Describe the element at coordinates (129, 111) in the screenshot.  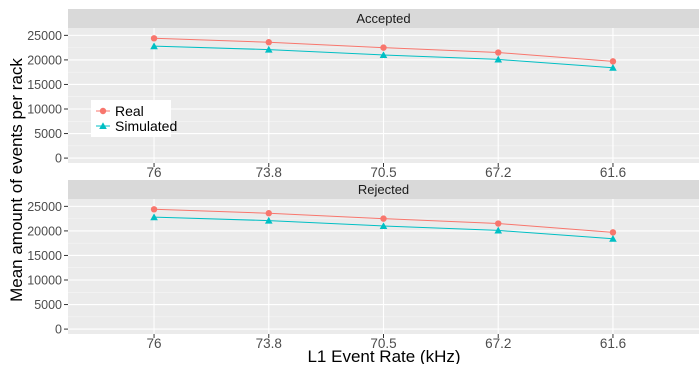
I see `legend-label: Real` at that location.